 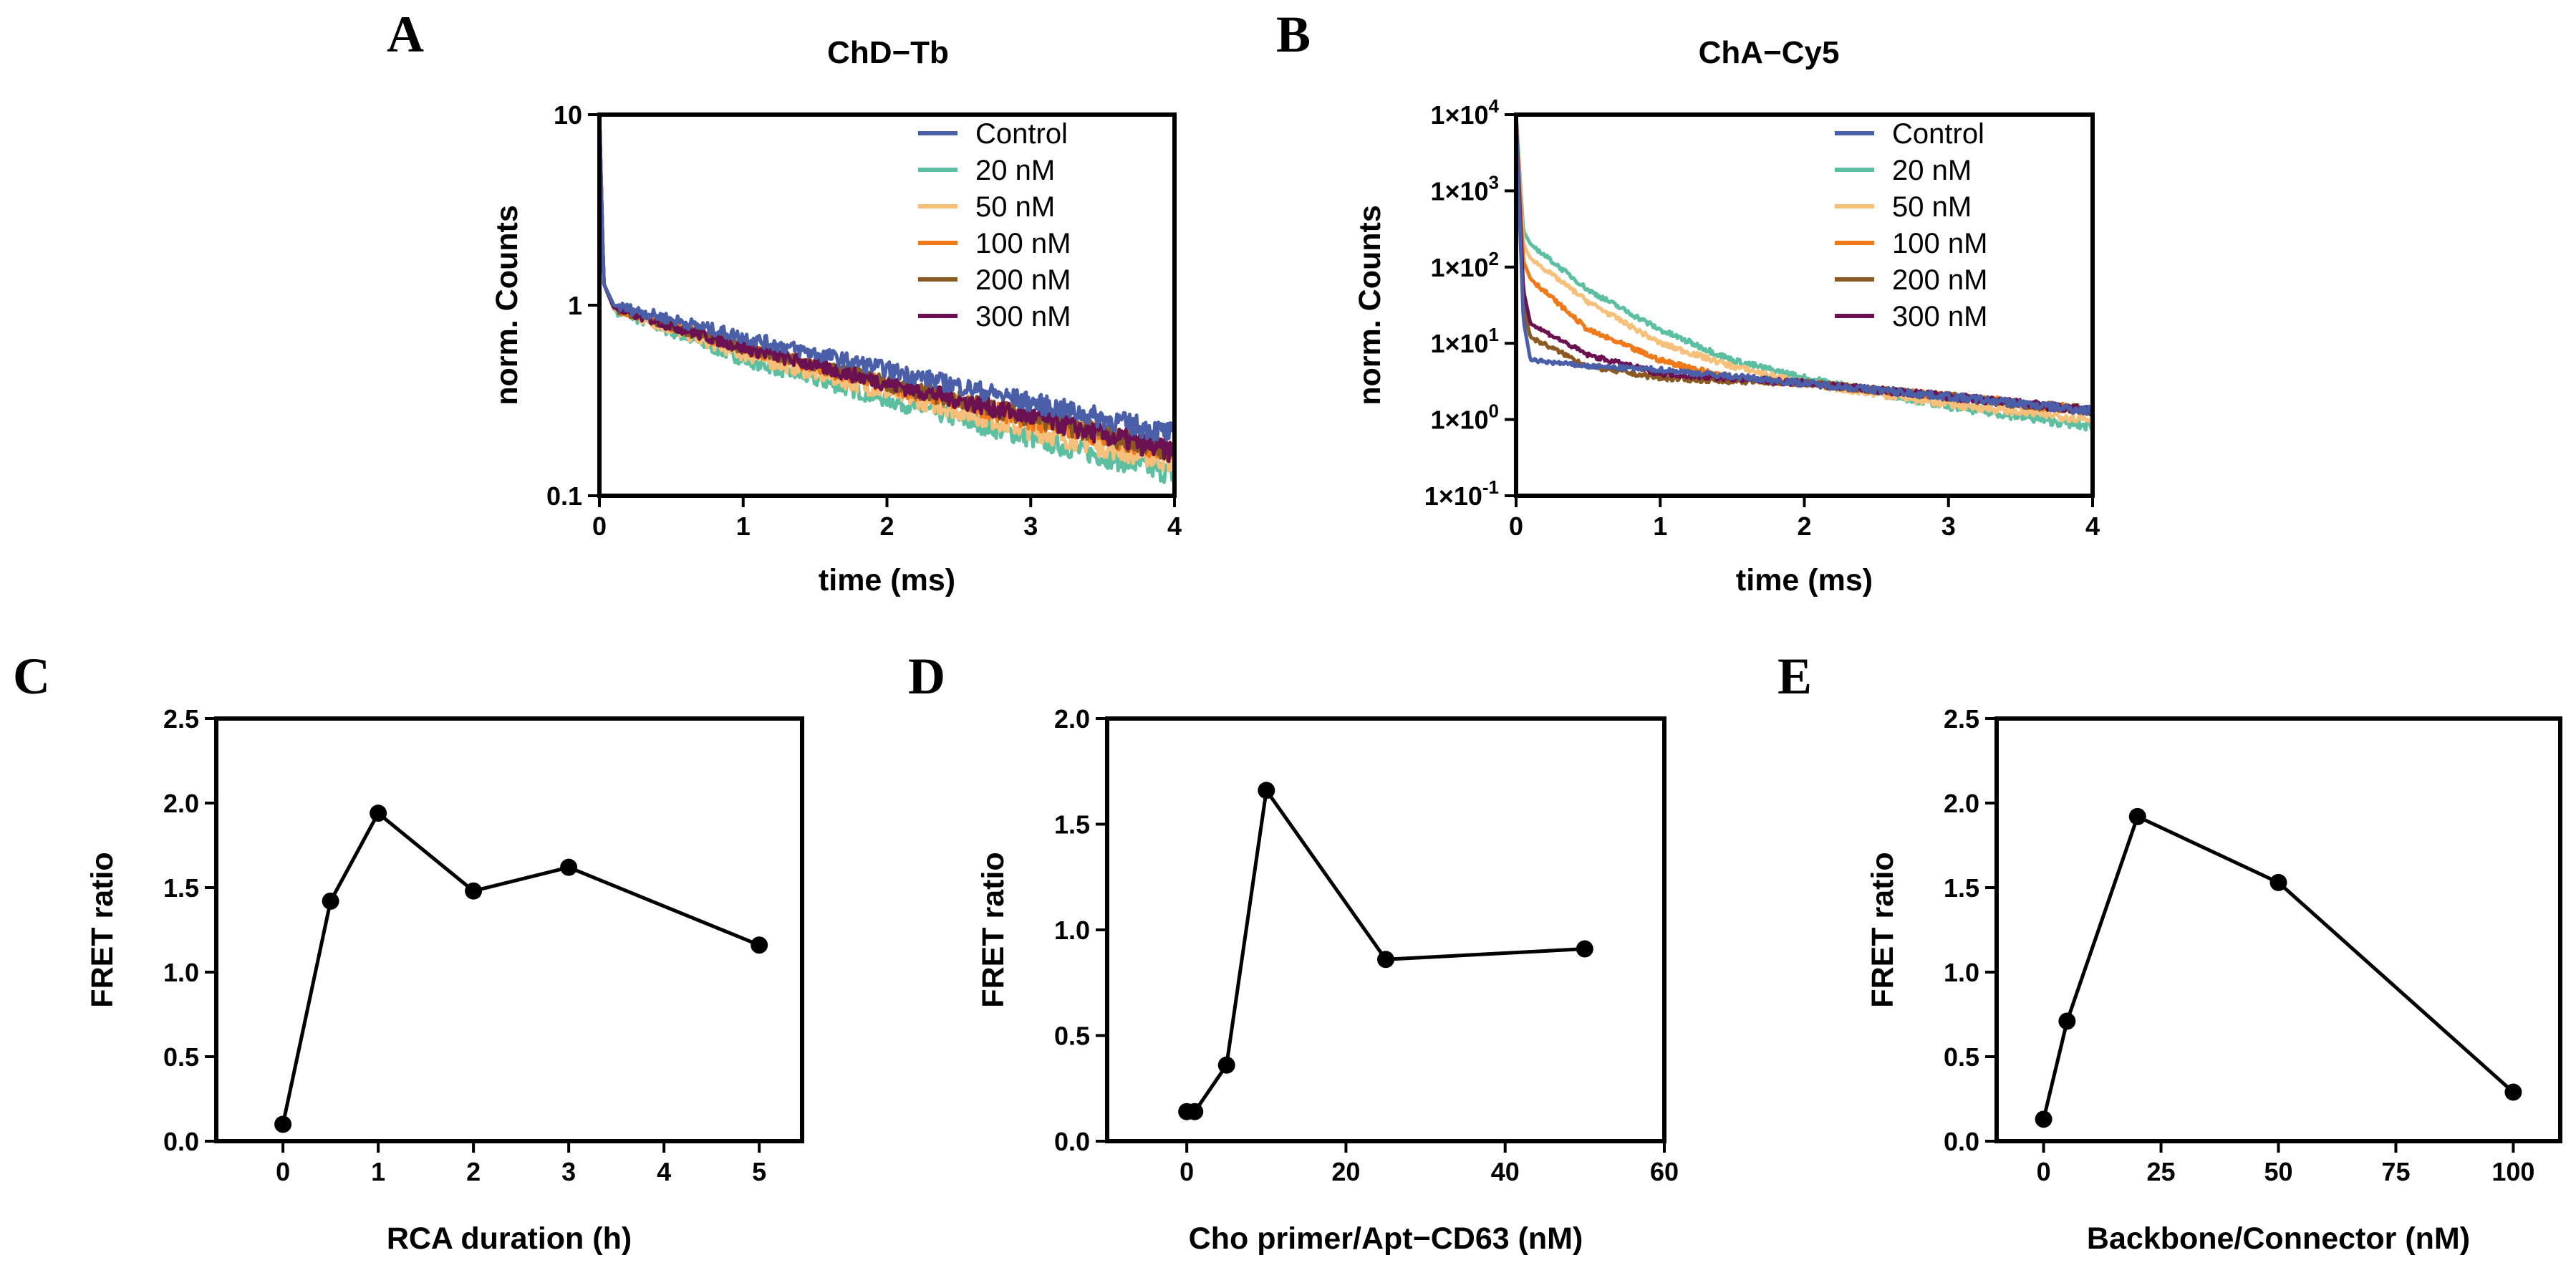 I want to click on x-tick-label-d: 20, so click(x=1345, y=1171).